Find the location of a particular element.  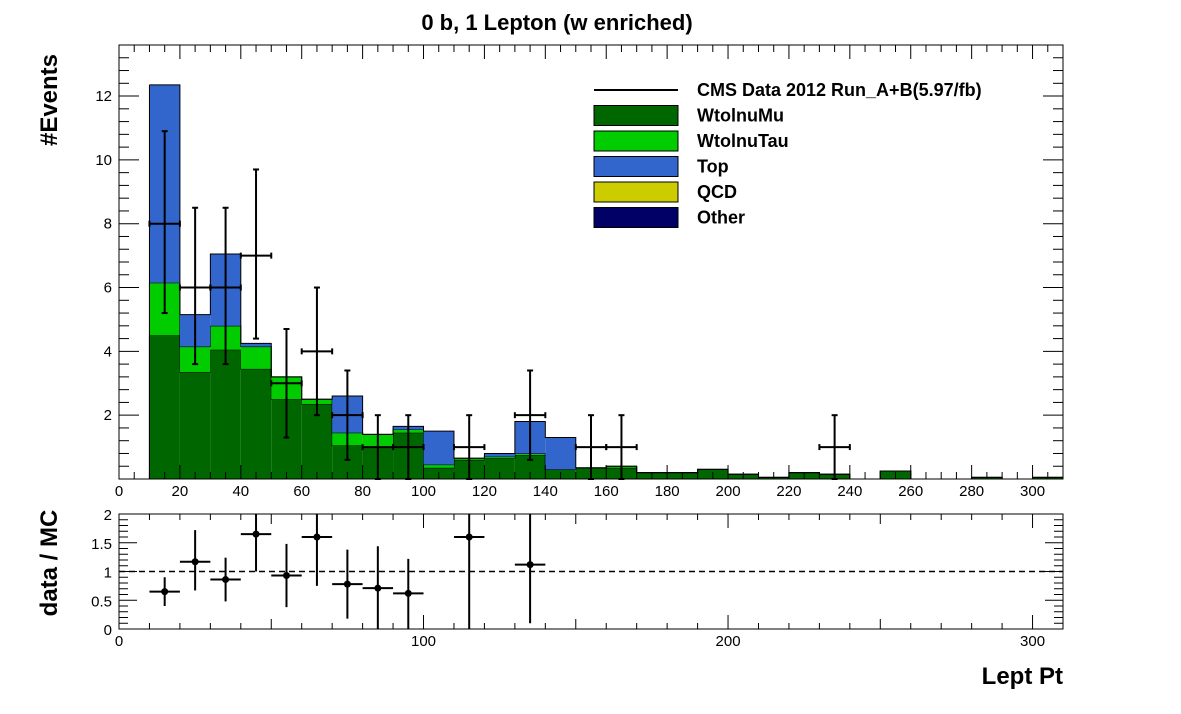

x-tick-label: 260 is located at coordinates (910, 491).